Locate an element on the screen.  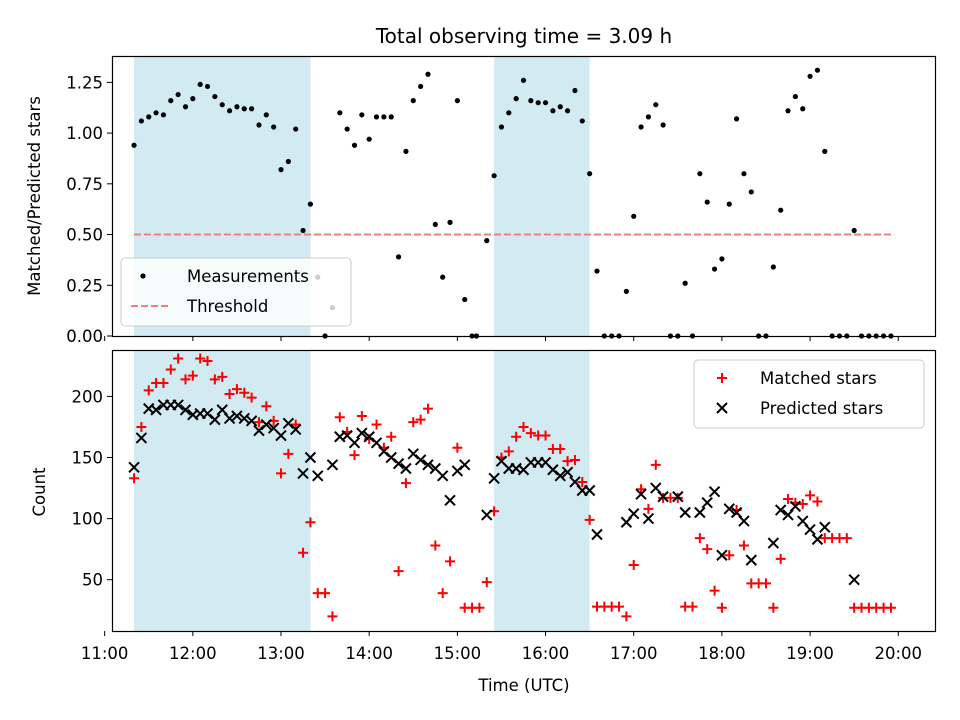
p2-xtick-label-3: 14:00 is located at coordinates (369, 653).